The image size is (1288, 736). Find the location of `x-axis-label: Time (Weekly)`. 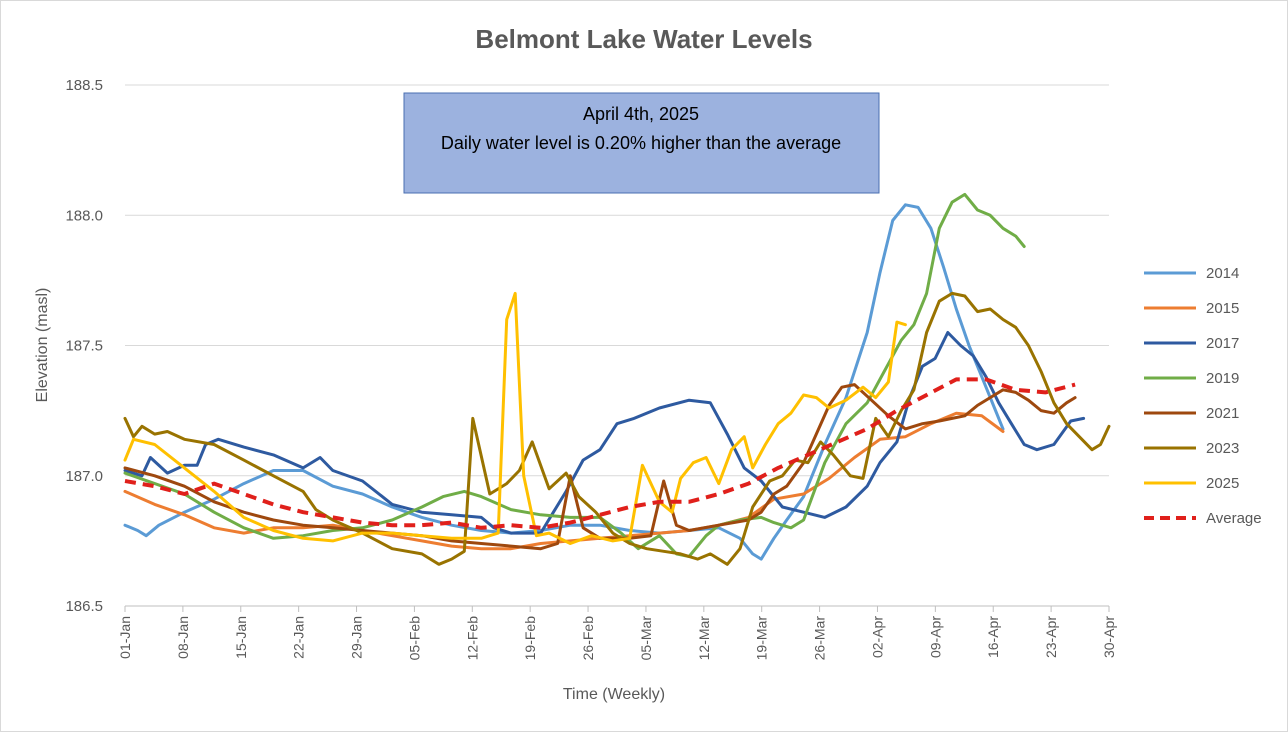

x-axis-label: Time (Weekly) is located at coordinates (614, 694).